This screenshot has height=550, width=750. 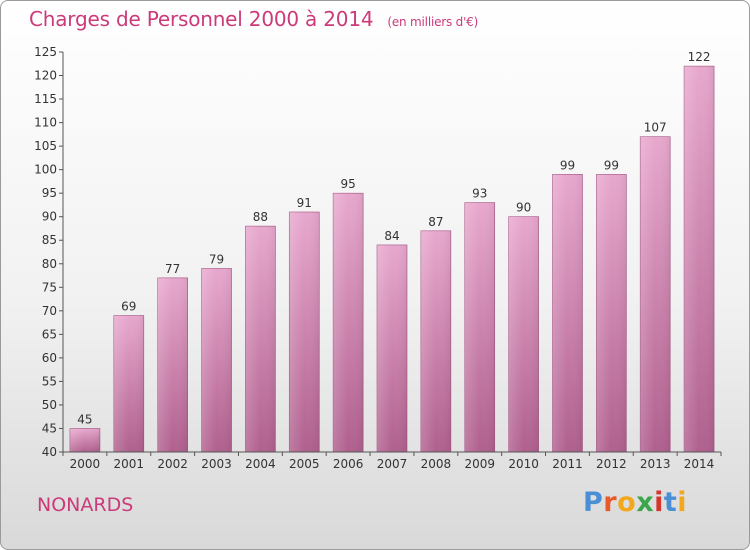 What do you see at coordinates (260, 217) in the screenshot?
I see `data-label: 88` at bounding box center [260, 217].